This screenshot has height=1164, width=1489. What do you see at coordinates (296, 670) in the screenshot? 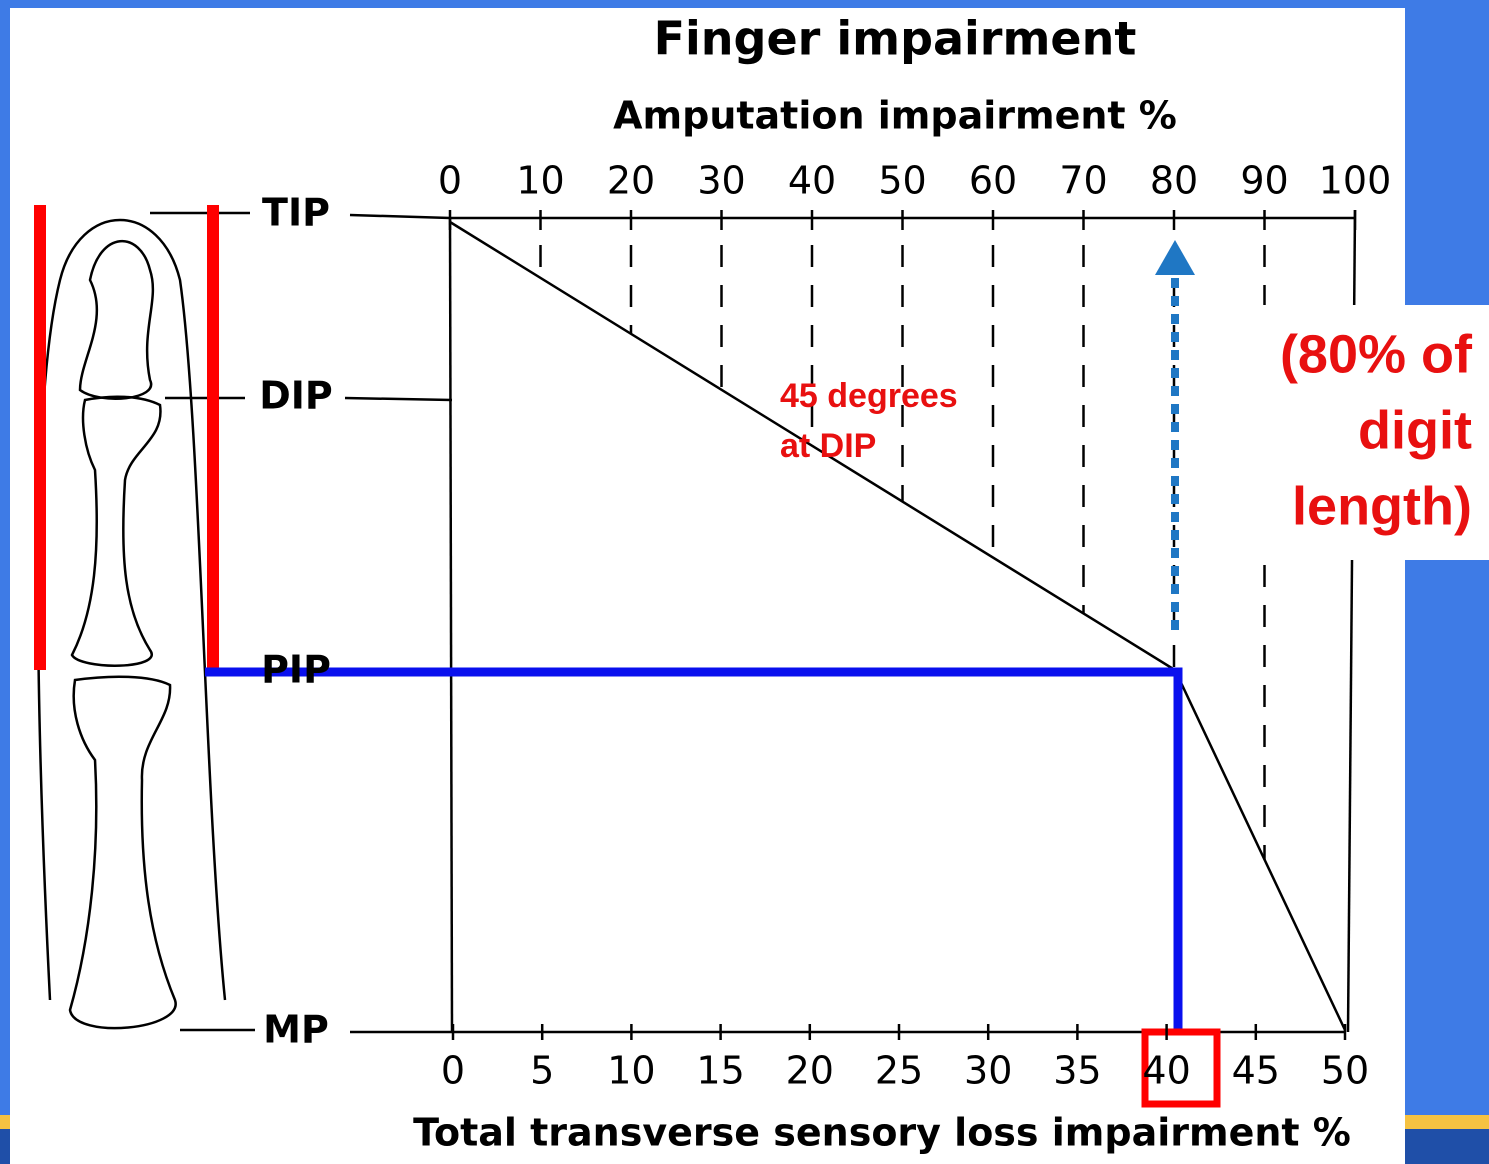
I see `joint-label: PIP` at bounding box center [296, 670].